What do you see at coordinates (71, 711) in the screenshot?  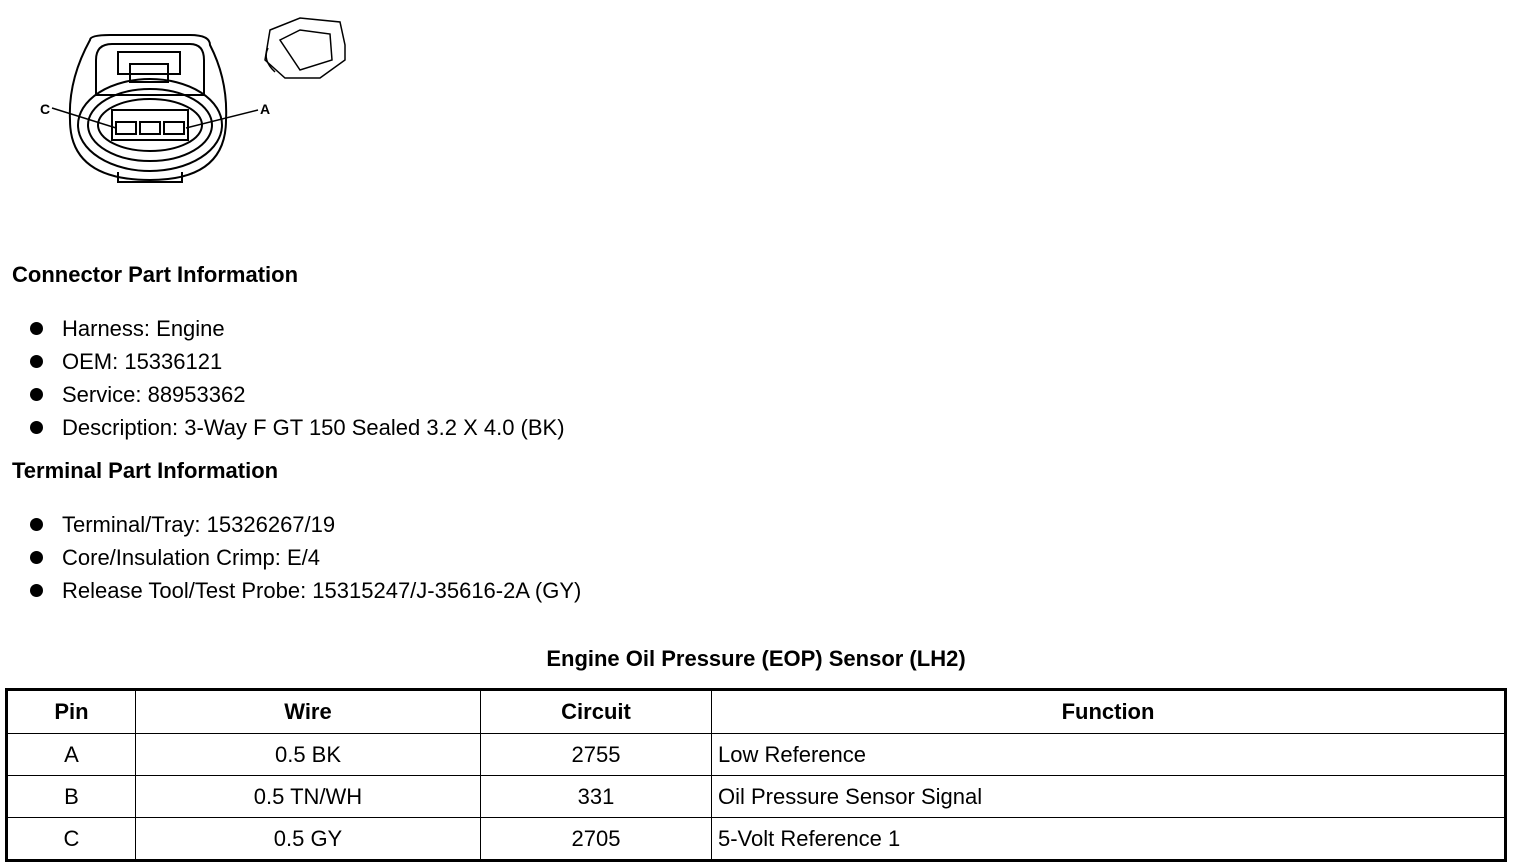 I see `header-pin: Pin` at bounding box center [71, 711].